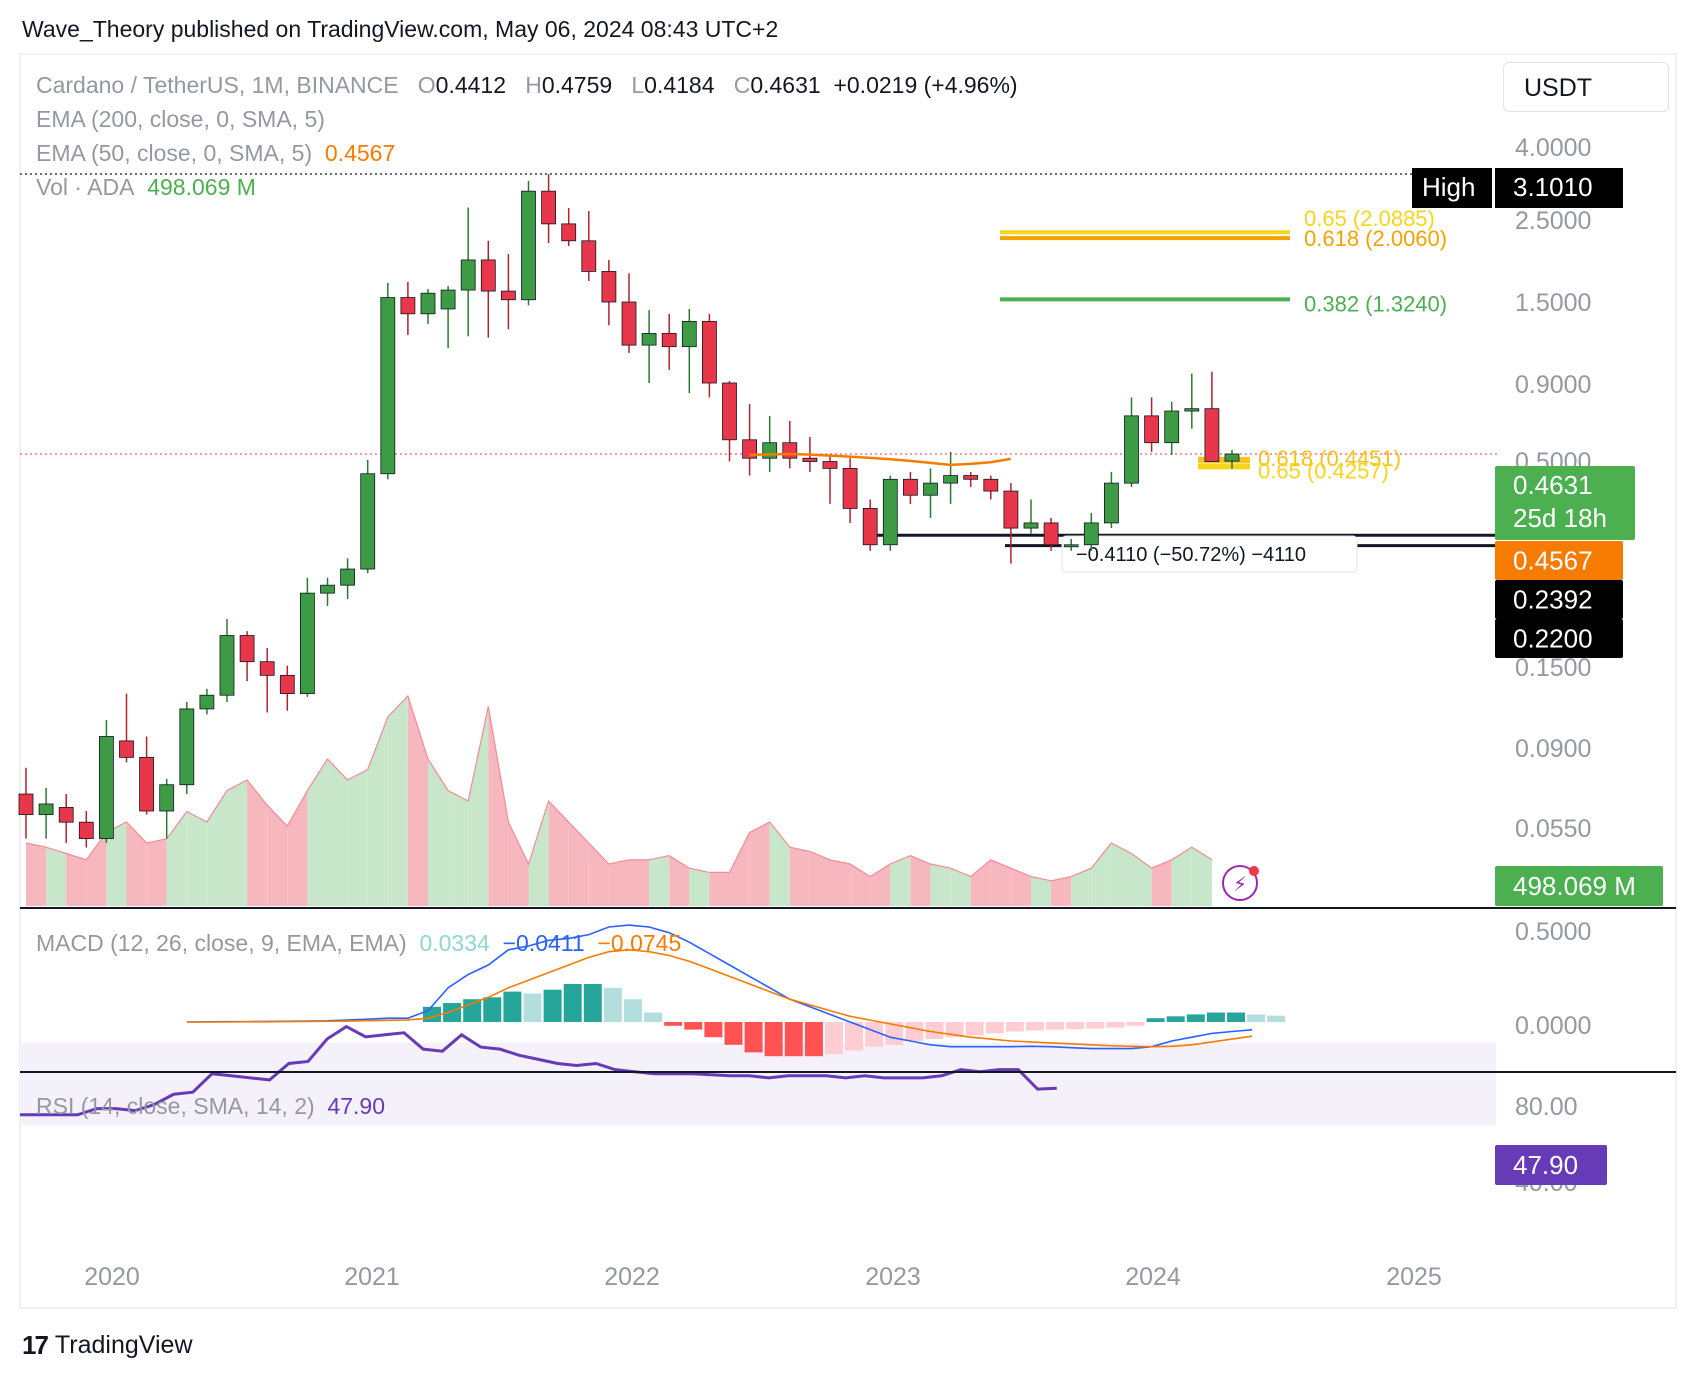 This screenshot has width=1692, height=1374. What do you see at coordinates (356, 1106) in the screenshot?
I see `rsi-value: 47.90` at bounding box center [356, 1106].